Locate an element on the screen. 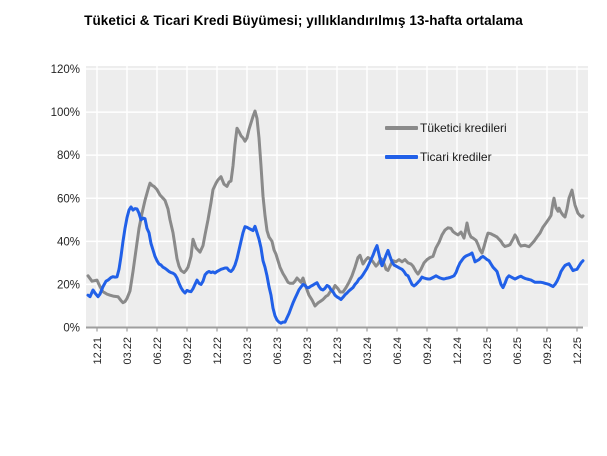  legend-item-tuketici: Tüketici kredileri is located at coordinates (446, 128).